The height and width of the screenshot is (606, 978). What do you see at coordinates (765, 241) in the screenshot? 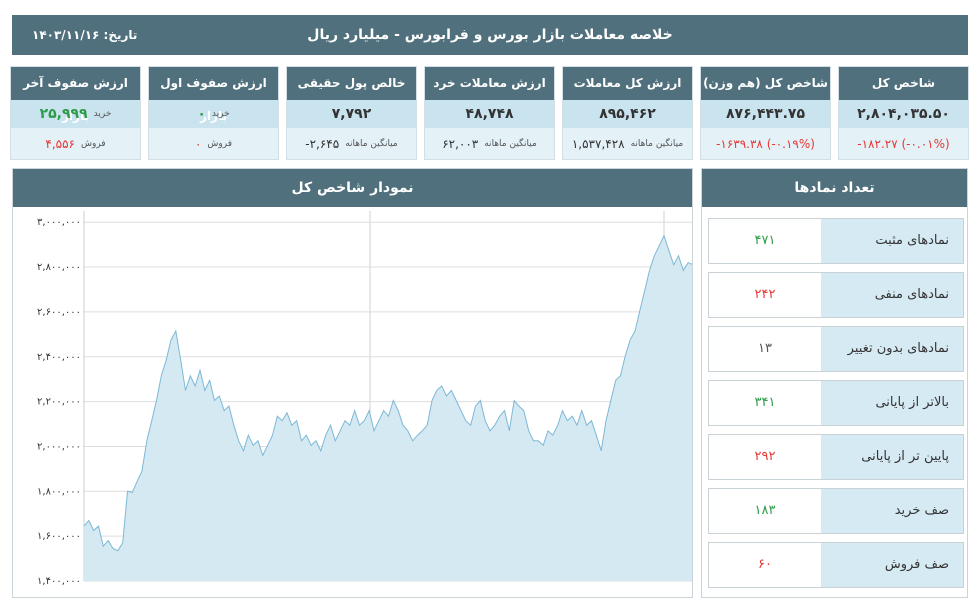
I see `symbol-value: ۴۷۱` at bounding box center [765, 241].